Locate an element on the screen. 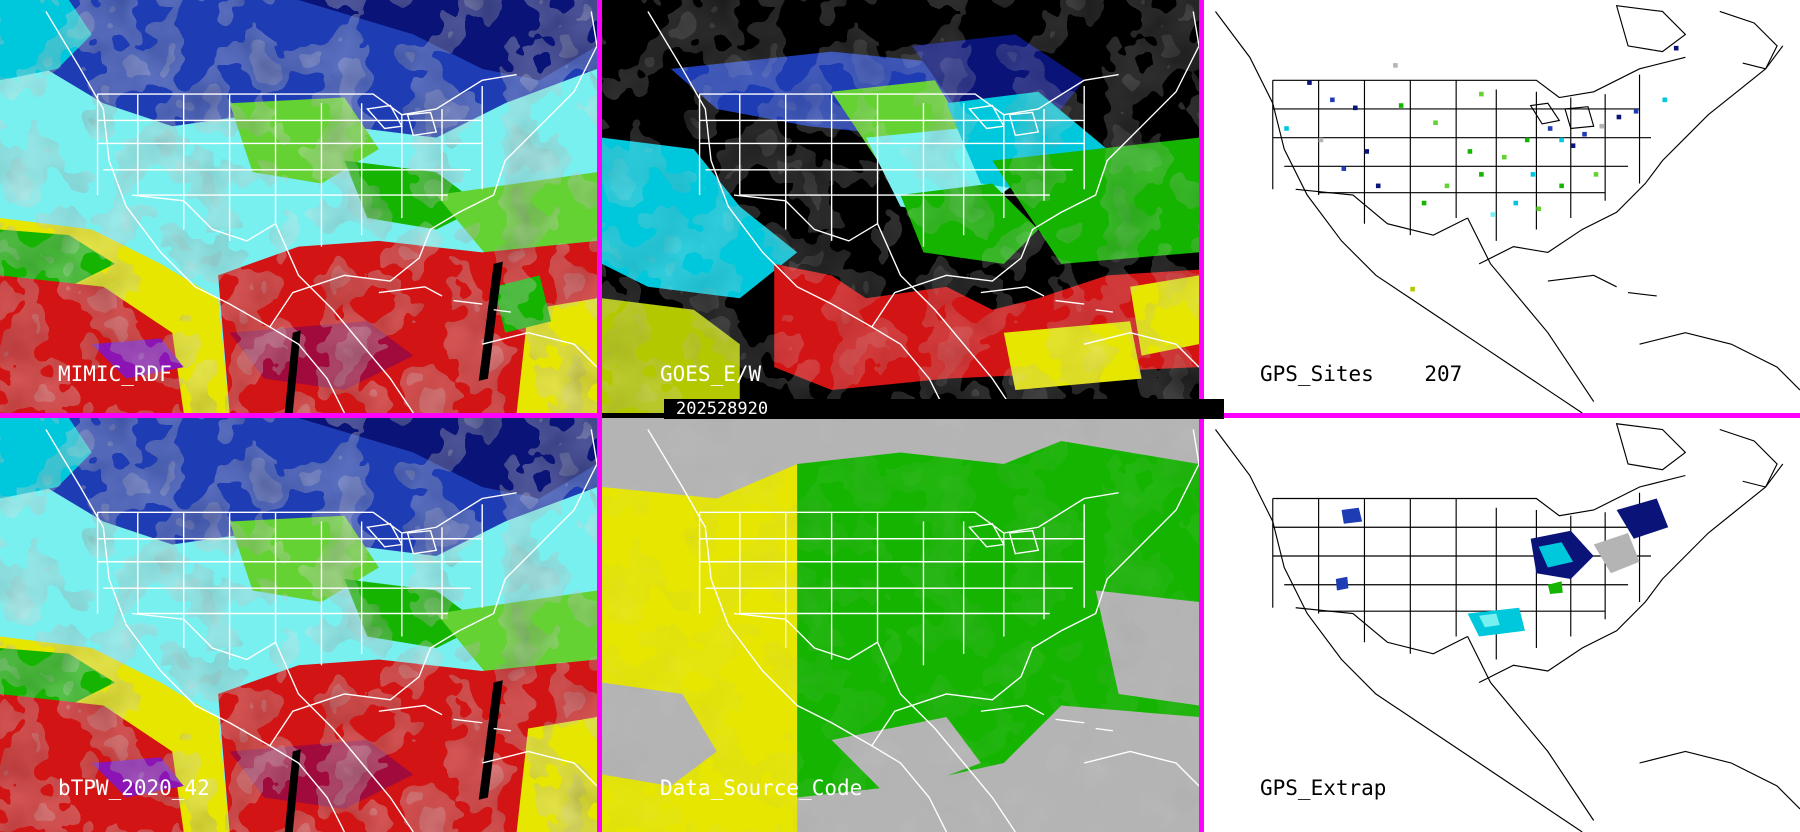 This screenshot has width=1800, height=832. separator-horizontal-left is located at coordinates (298, 415).